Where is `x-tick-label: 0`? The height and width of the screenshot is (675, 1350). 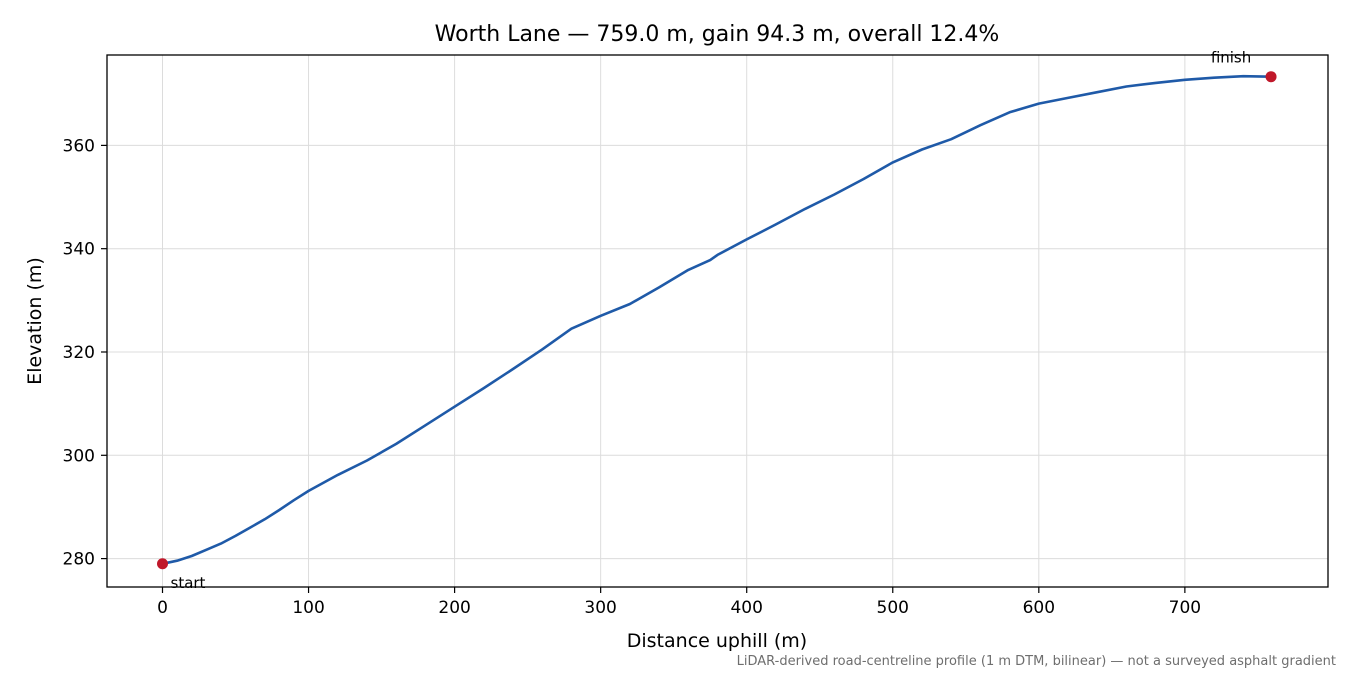 x-tick-label: 0 is located at coordinates (162, 608).